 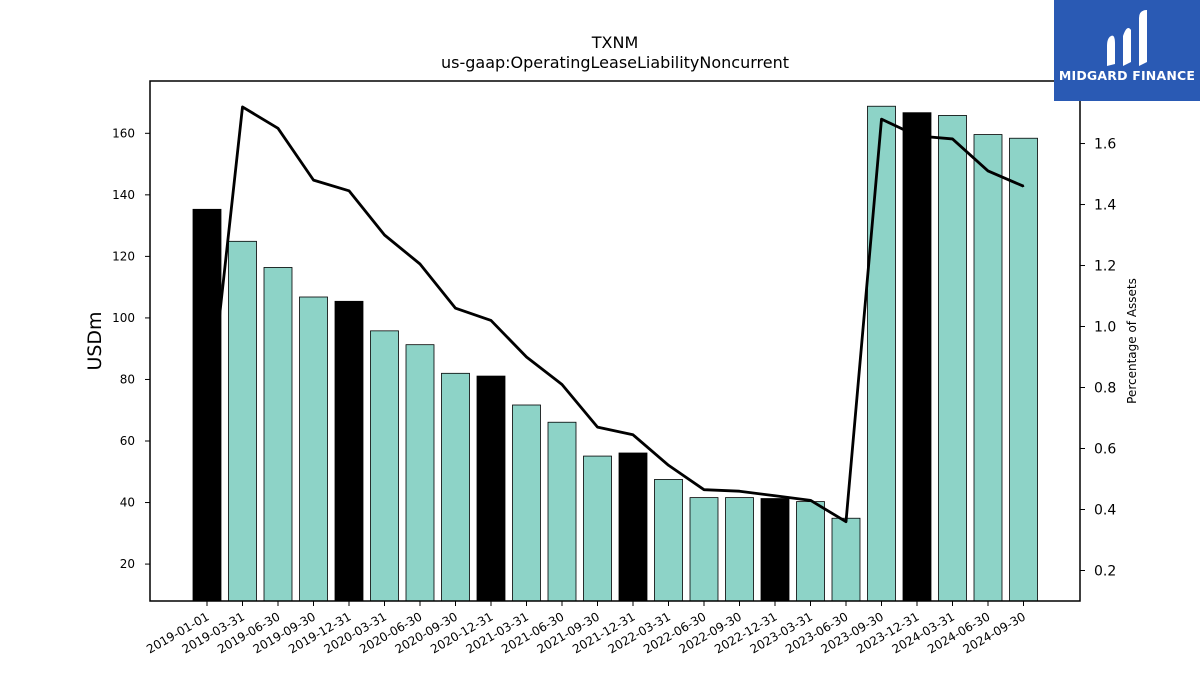 I want to click on y-tick-label: 80, so click(x=127, y=379).